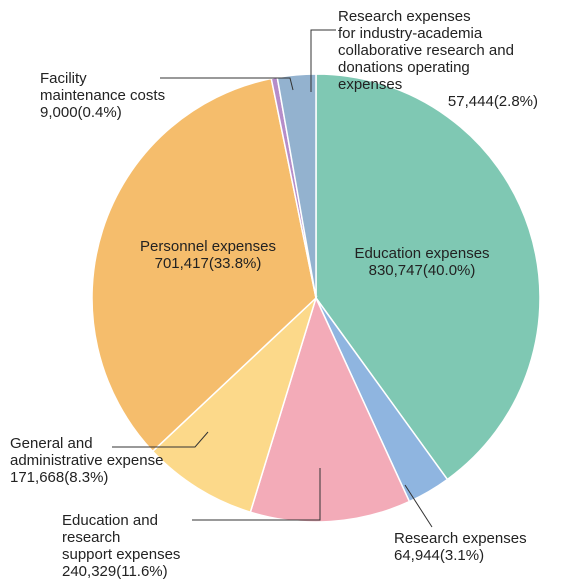 The height and width of the screenshot is (585, 568). I want to click on category-label: Facility maintenance costs, so click(103, 87).